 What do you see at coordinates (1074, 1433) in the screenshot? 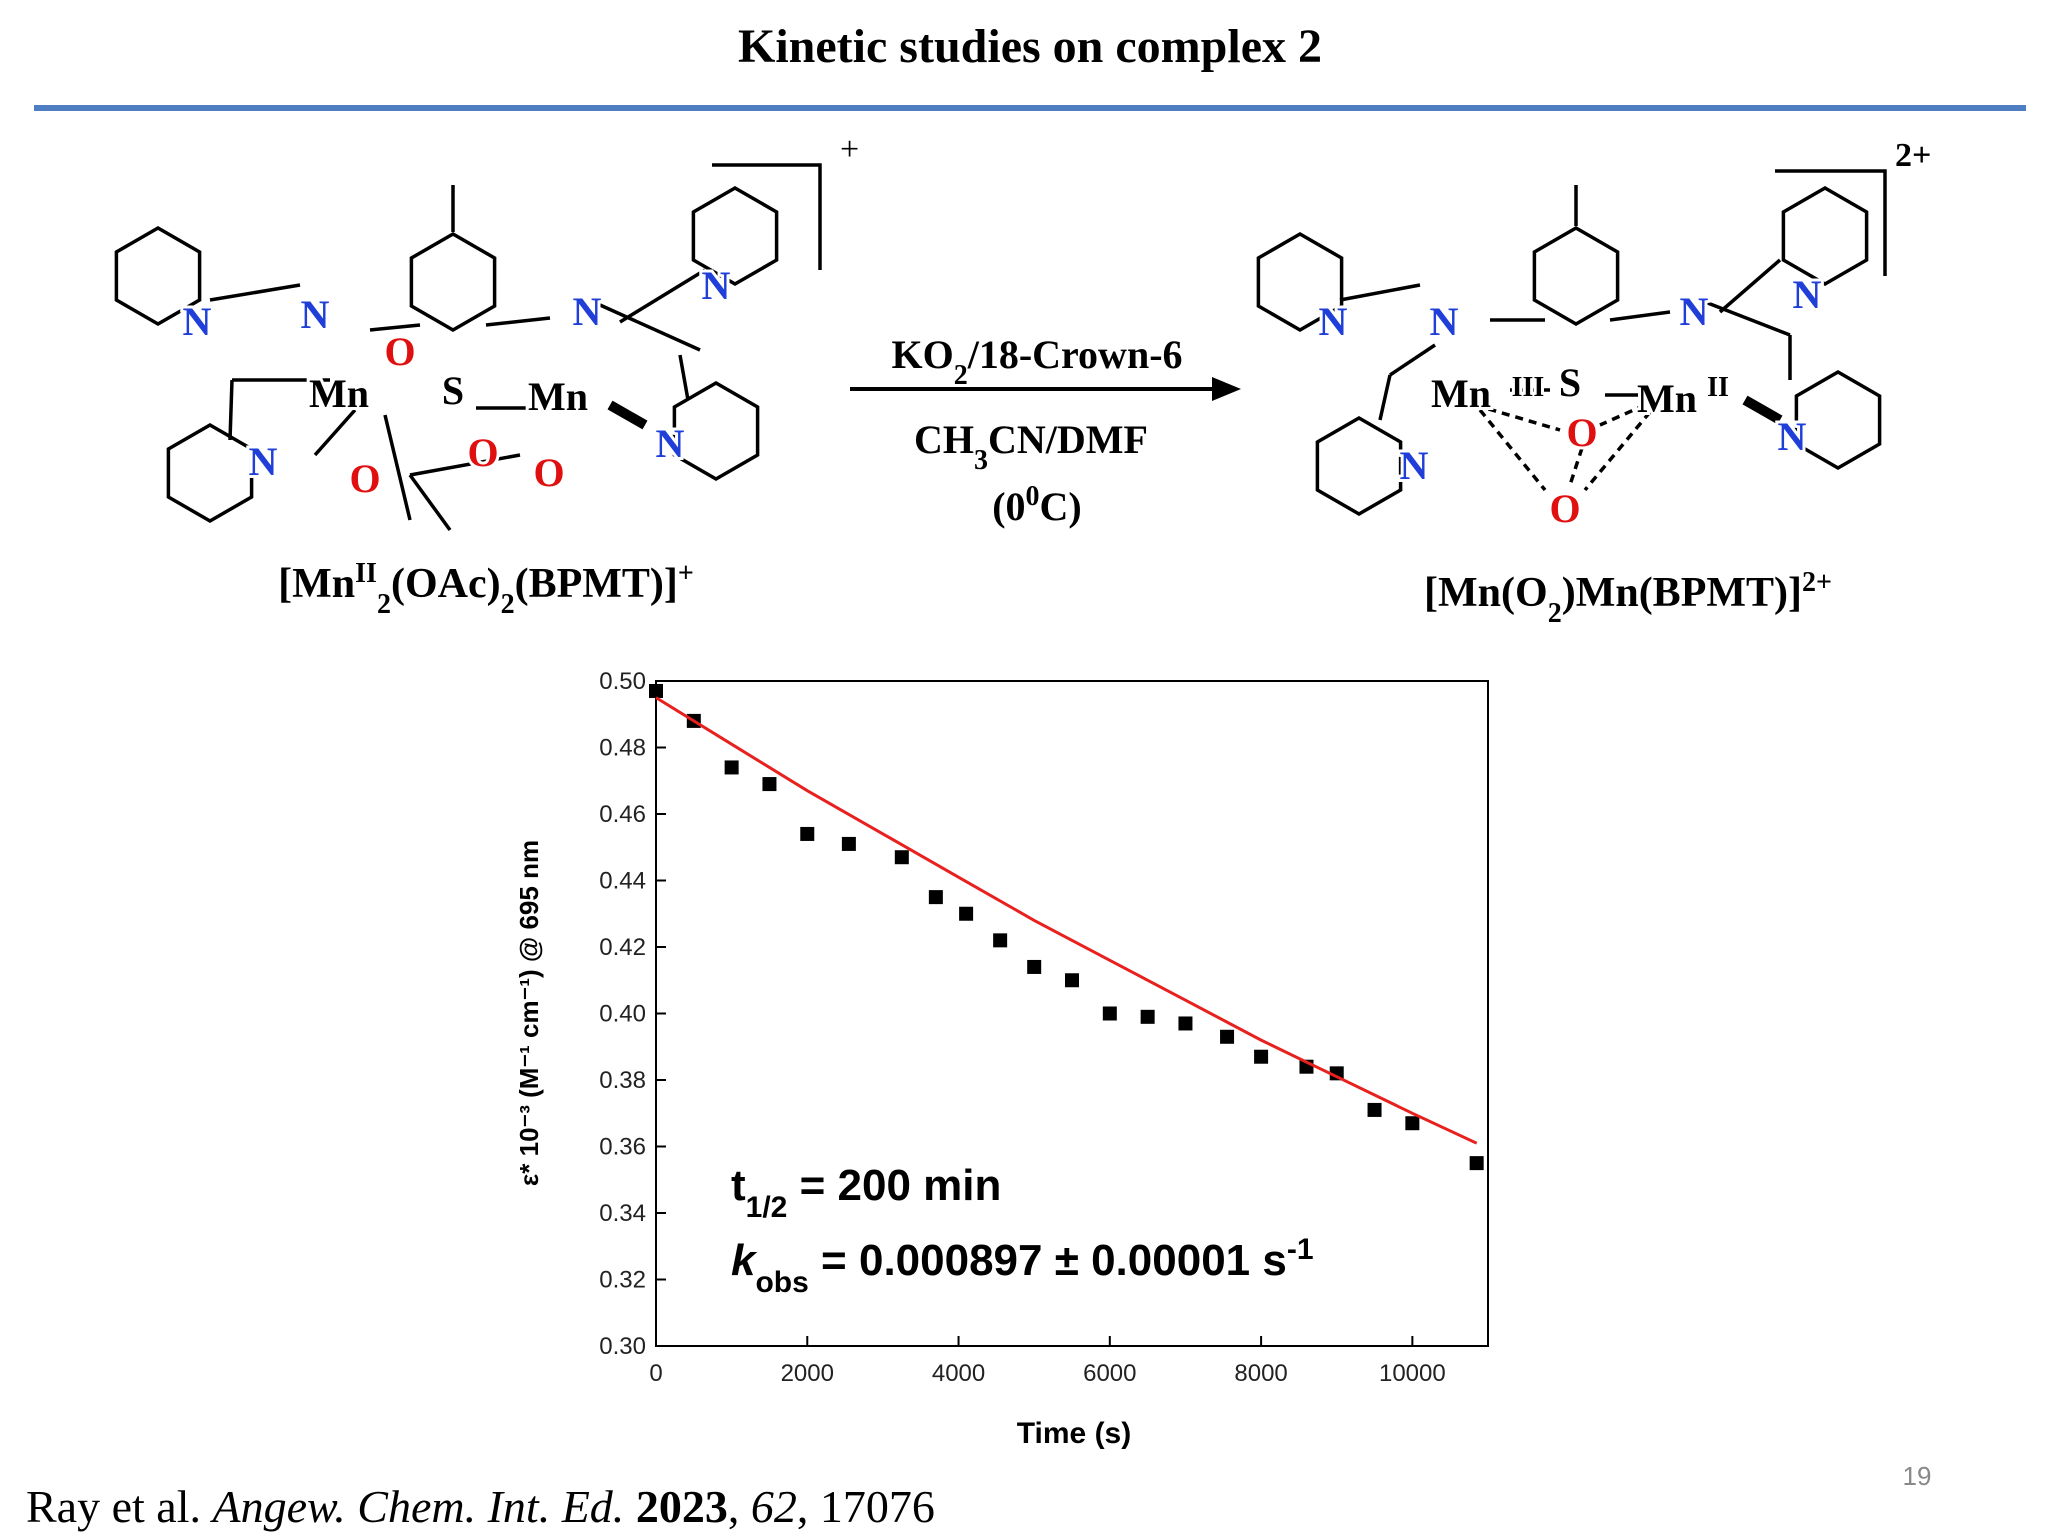
I see `x-axis-label: Time (s)` at bounding box center [1074, 1433].